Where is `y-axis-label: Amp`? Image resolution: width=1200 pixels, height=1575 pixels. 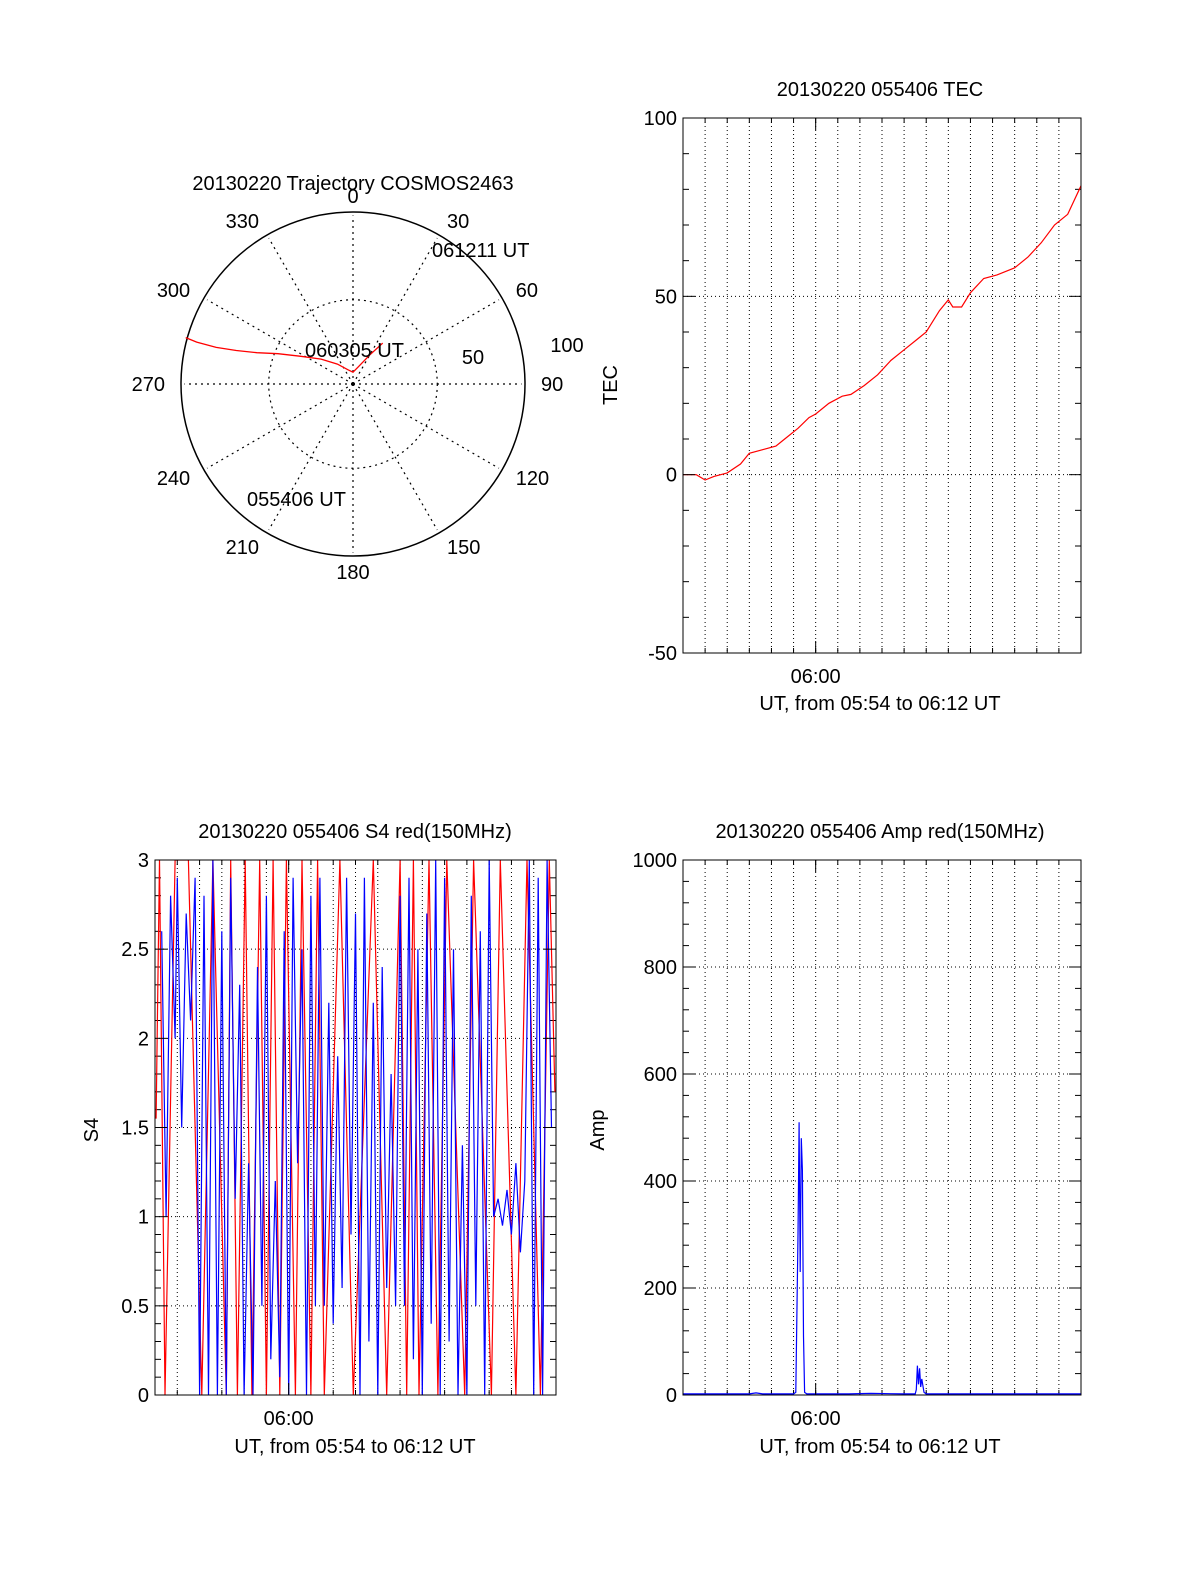
y-axis-label: Amp is located at coordinates (598, 1129).